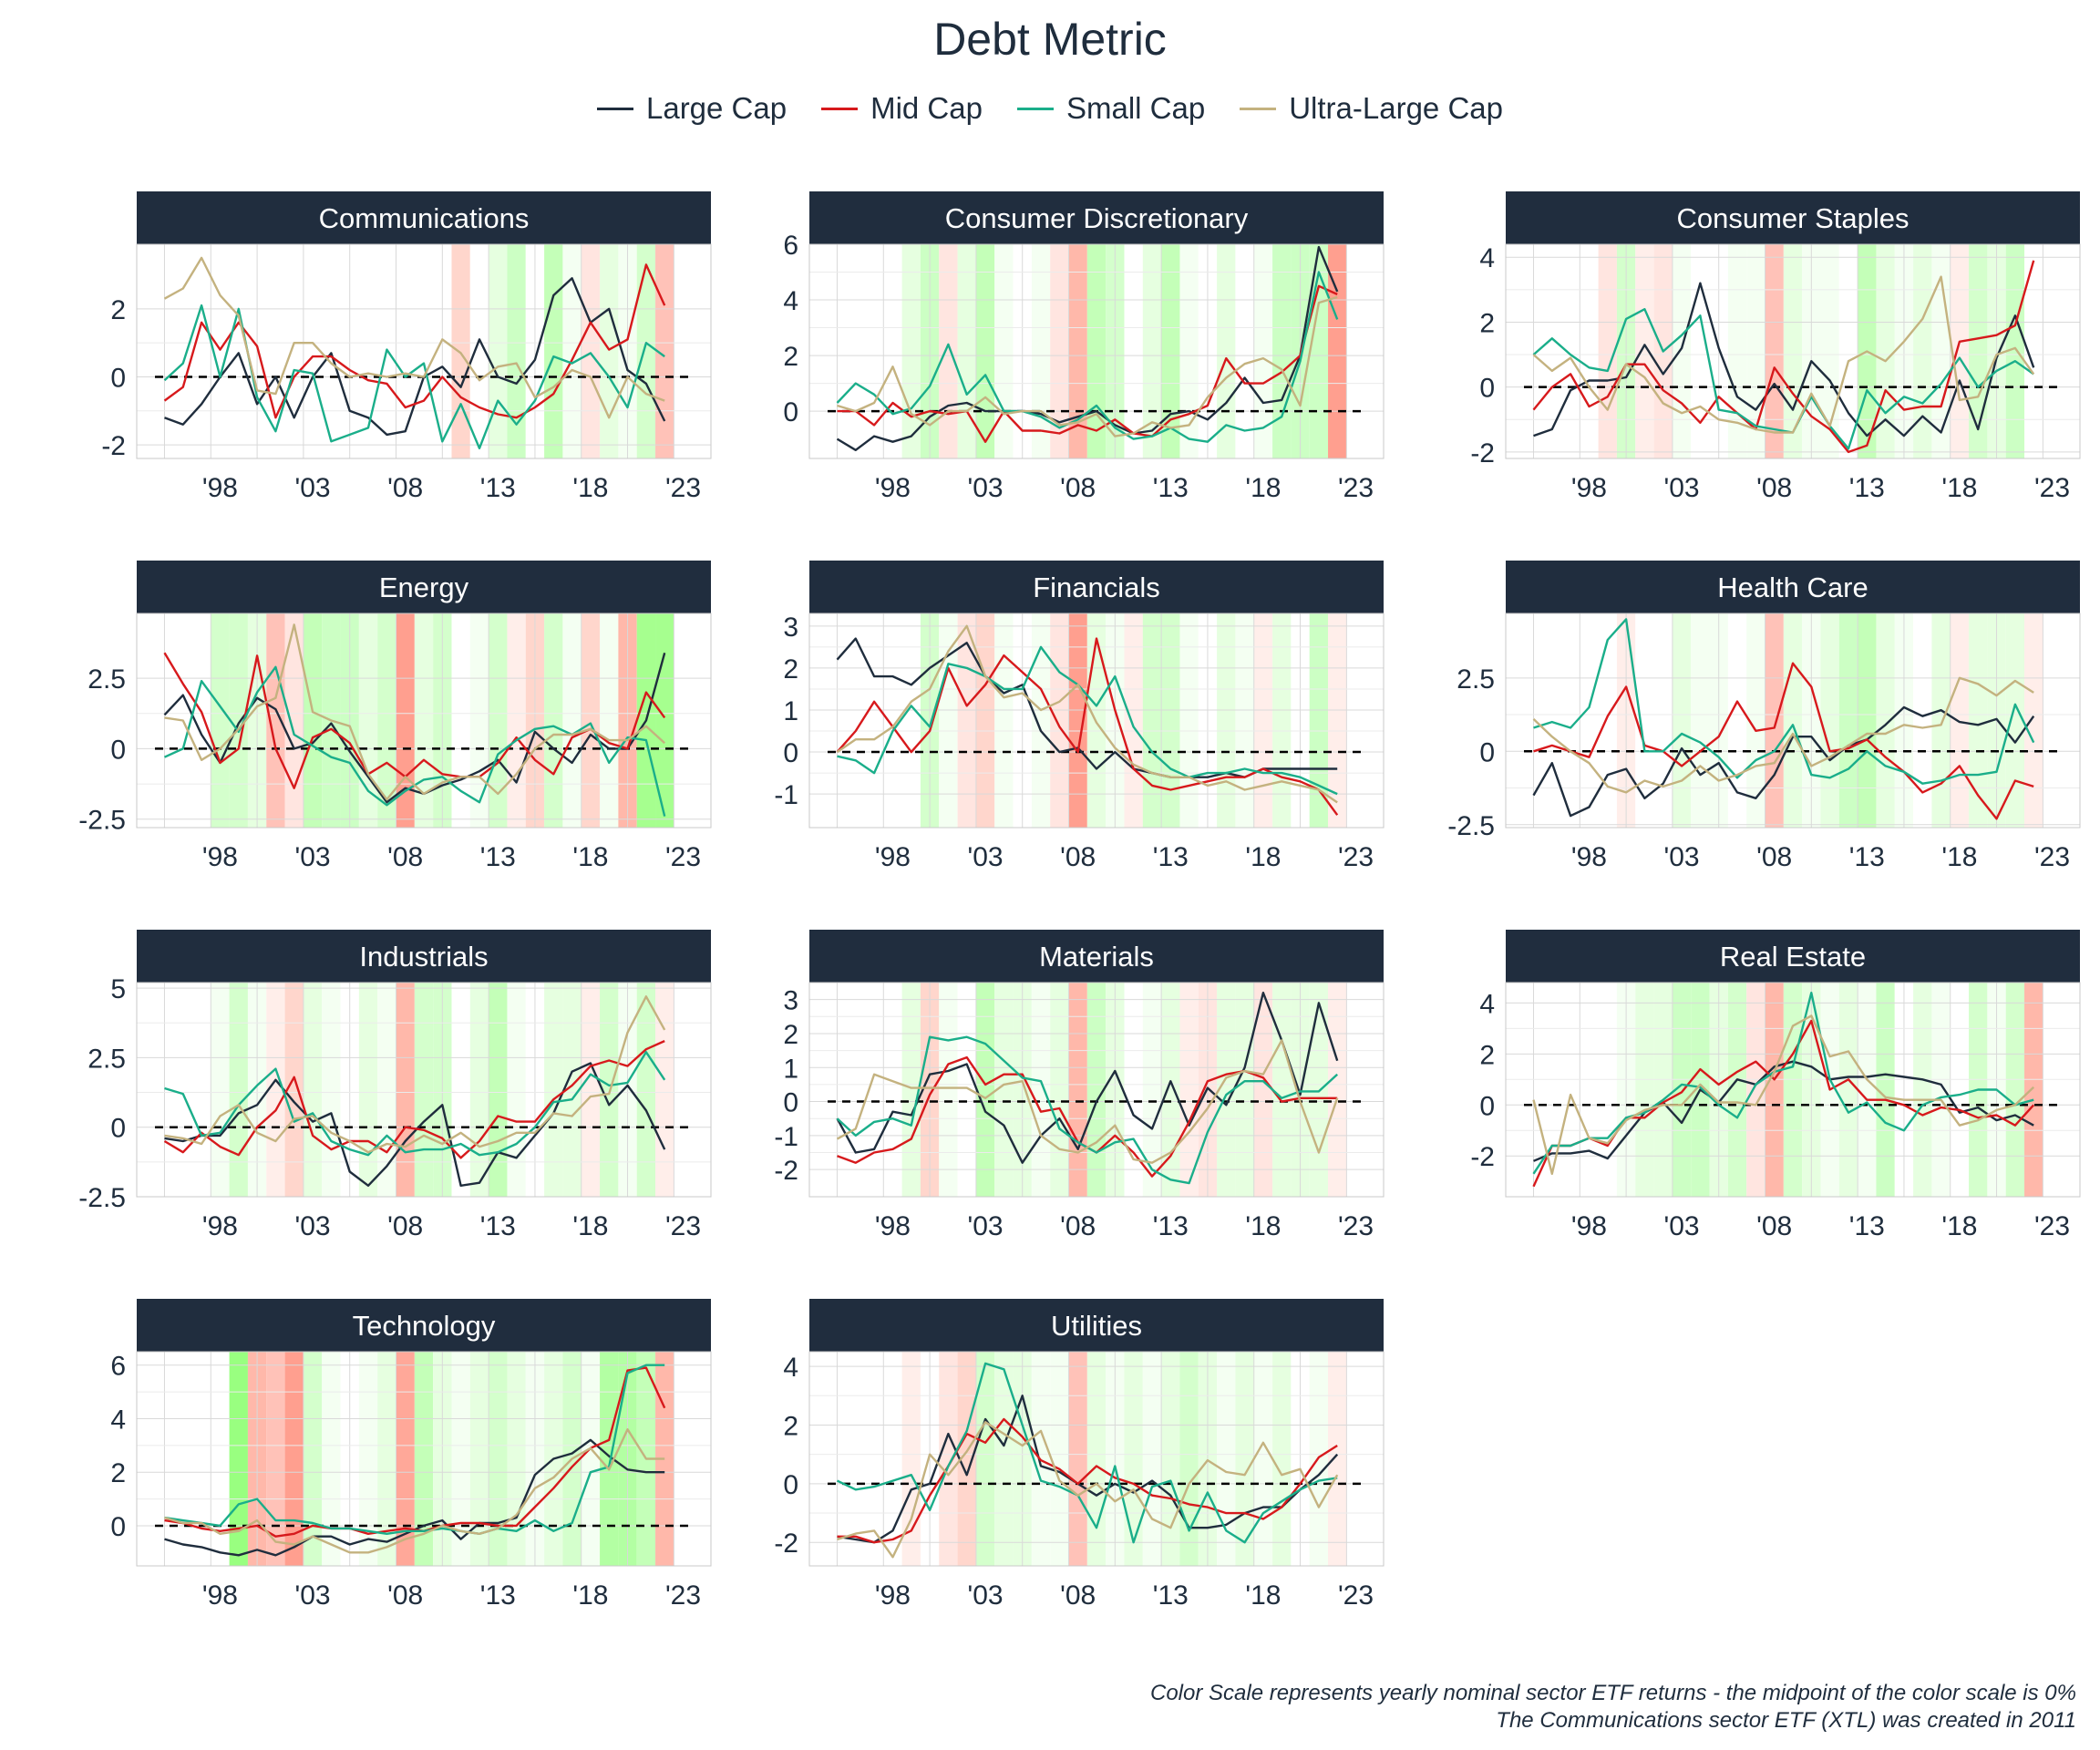 The image size is (2100, 1750). I want to click on facet-title: Materials, so click(1097, 957).